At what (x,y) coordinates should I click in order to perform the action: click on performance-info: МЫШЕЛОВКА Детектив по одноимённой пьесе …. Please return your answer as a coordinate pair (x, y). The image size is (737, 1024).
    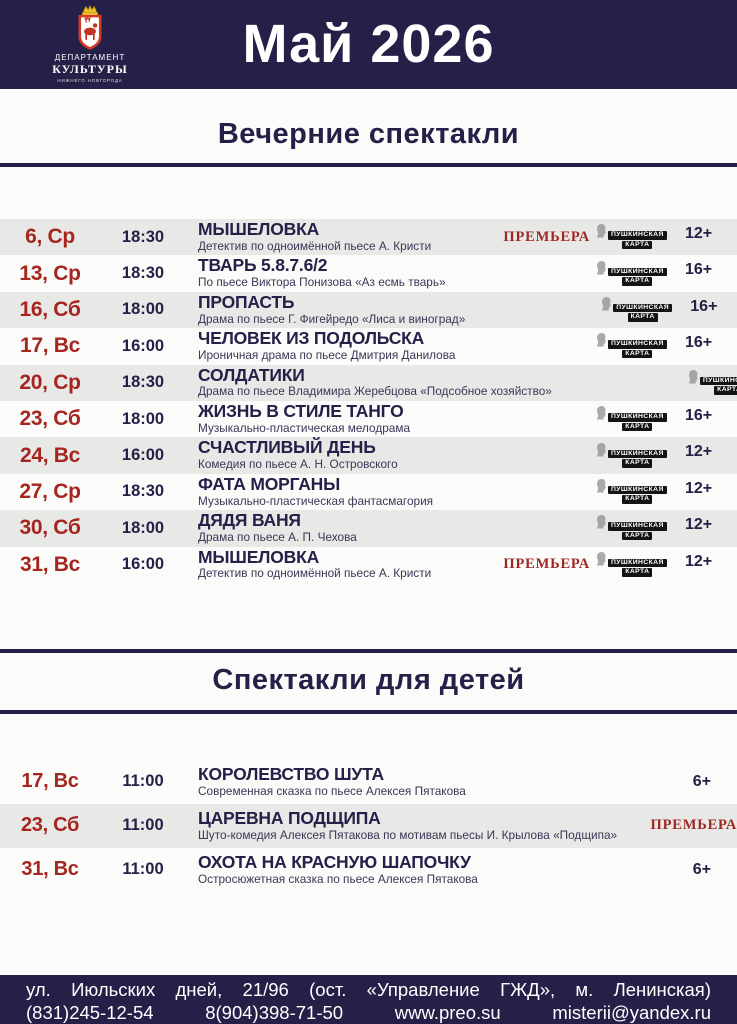
    Looking at the image, I should click on (323, 564).